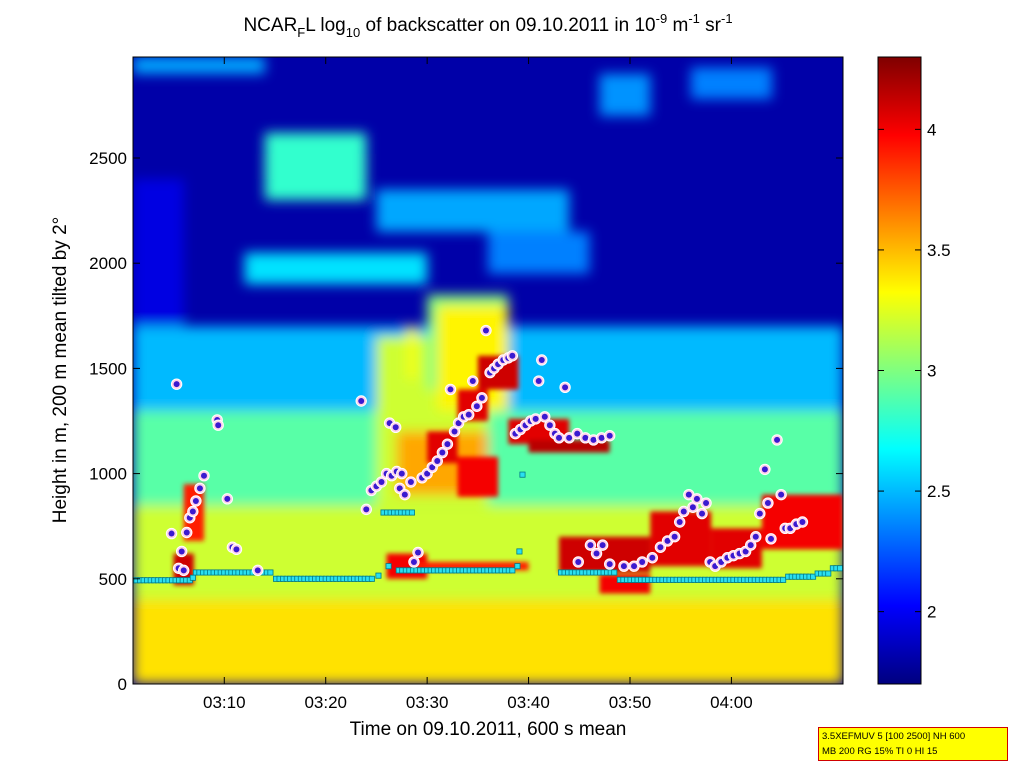 This screenshot has height=767, width=1023. I want to click on x-tick-label: 03:20, so click(325, 702).